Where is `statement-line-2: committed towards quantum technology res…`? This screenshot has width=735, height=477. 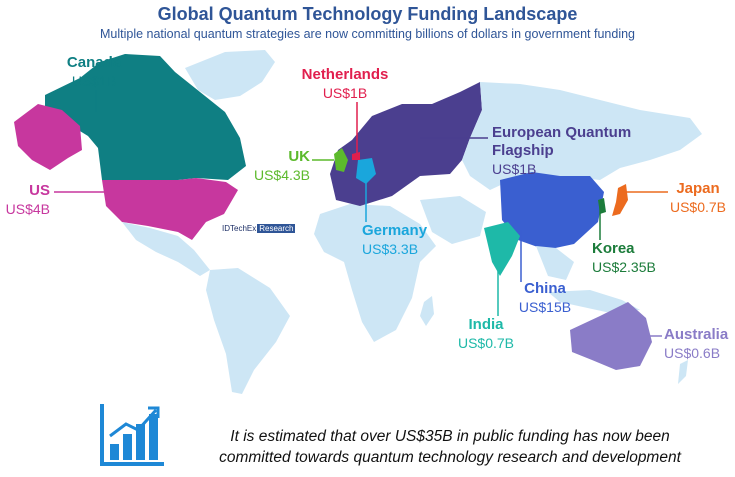
statement-line-2: committed towards quantum technology res… is located at coordinates (450, 457).